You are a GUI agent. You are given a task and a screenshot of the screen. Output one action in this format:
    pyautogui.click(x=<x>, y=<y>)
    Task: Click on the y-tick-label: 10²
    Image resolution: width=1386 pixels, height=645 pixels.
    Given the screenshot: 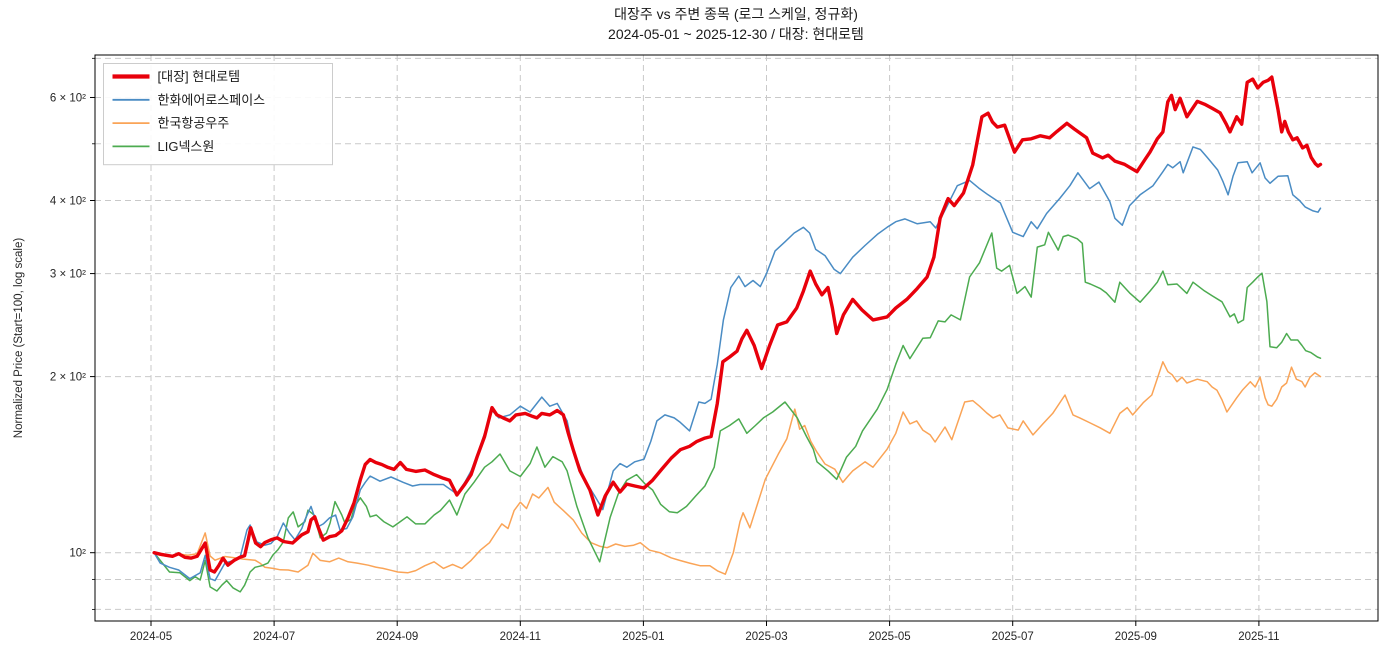 What is the action you would take?
    pyautogui.click(x=77, y=554)
    